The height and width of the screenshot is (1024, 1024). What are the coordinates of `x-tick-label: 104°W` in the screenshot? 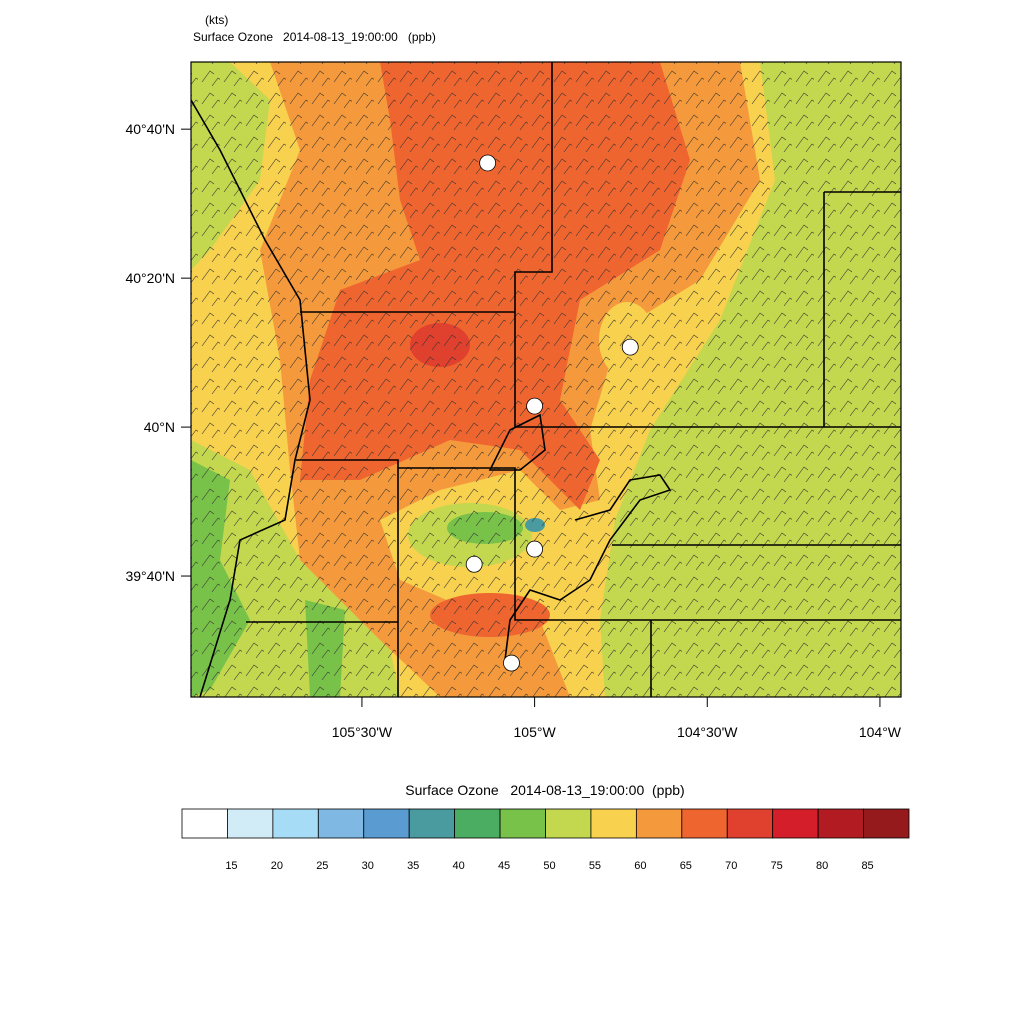 It's located at (880, 732).